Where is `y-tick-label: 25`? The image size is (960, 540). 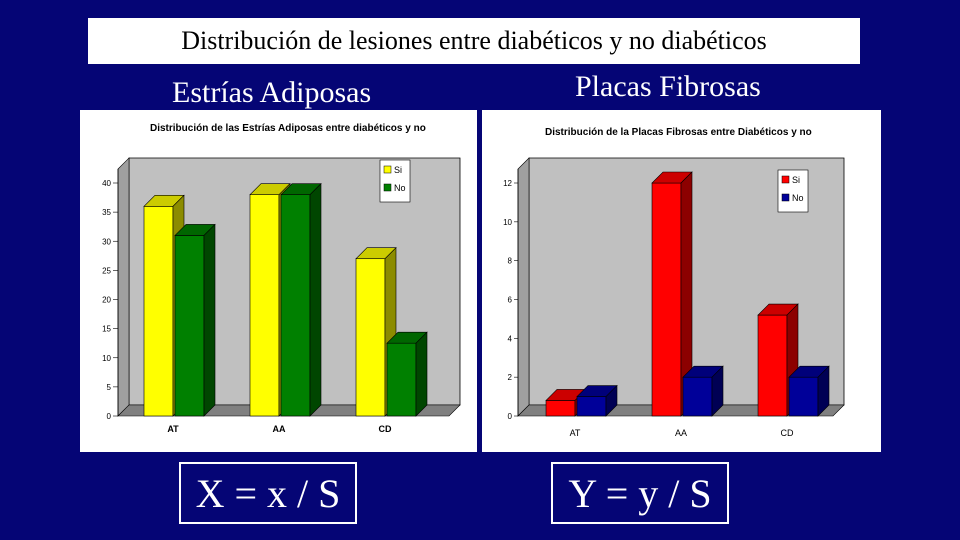
y-tick-label: 25 is located at coordinates (106, 270).